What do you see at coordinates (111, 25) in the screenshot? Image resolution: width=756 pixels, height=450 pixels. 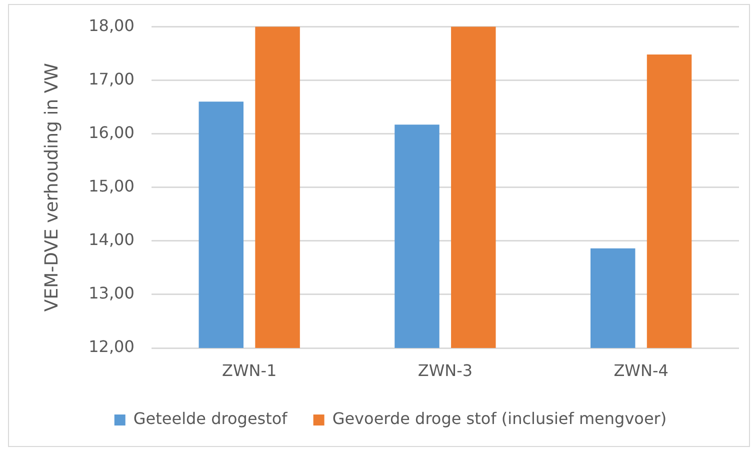 I see `y-tick-label: 18,00` at bounding box center [111, 25].